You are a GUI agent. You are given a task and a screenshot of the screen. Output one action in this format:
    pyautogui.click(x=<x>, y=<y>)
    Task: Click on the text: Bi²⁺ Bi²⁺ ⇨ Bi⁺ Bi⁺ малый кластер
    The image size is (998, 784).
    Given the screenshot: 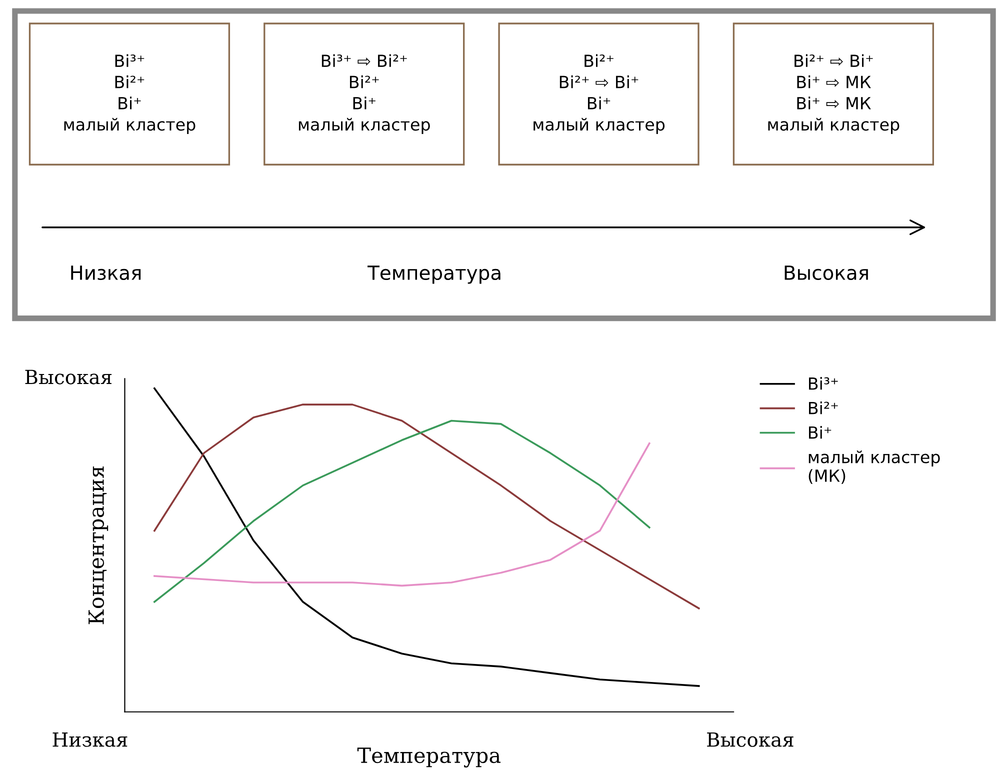 What is the action you would take?
    pyautogui.click(x=599, y=94)
    